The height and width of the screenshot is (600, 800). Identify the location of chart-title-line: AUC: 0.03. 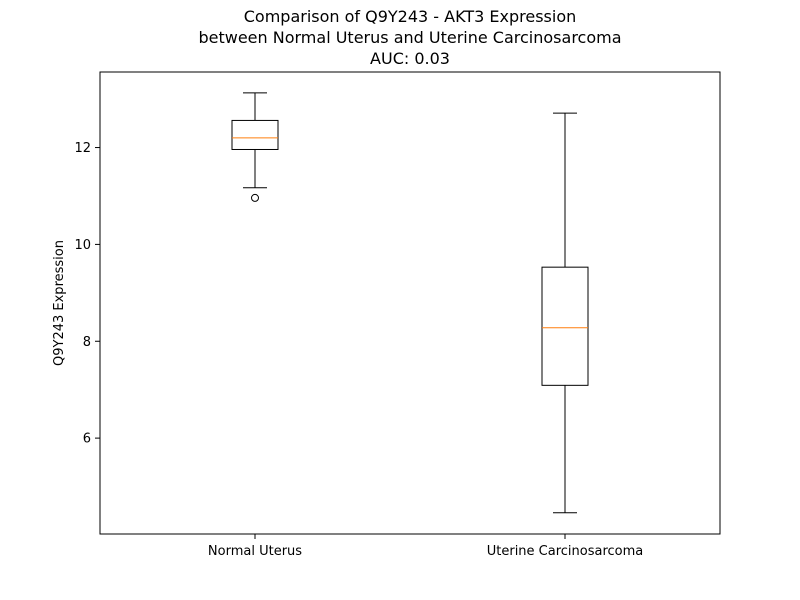
(410, 58).